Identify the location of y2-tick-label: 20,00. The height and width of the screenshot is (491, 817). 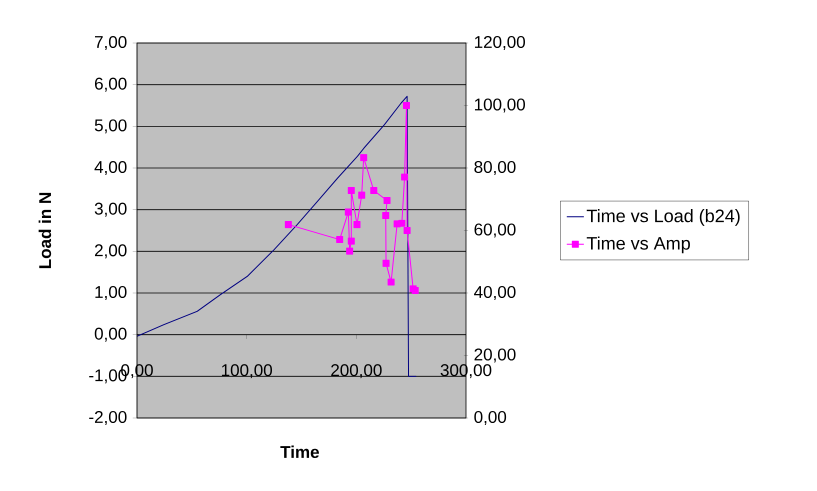
(495, 355).